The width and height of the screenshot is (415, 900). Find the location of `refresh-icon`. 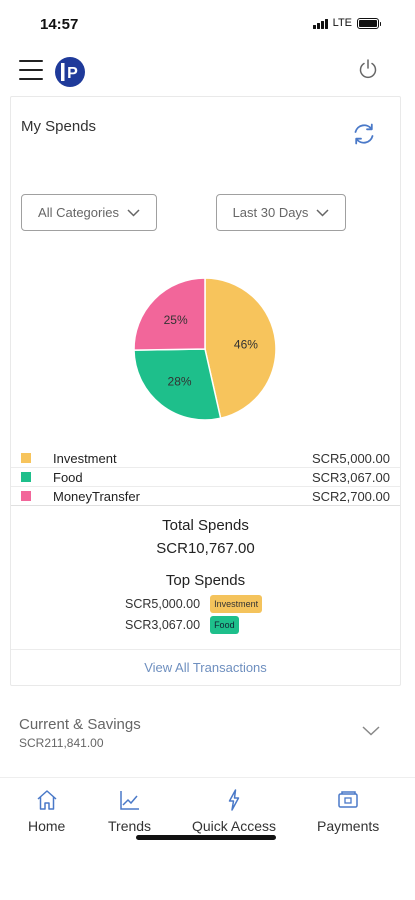

refresh-icon is located at coordinates (364, 134).